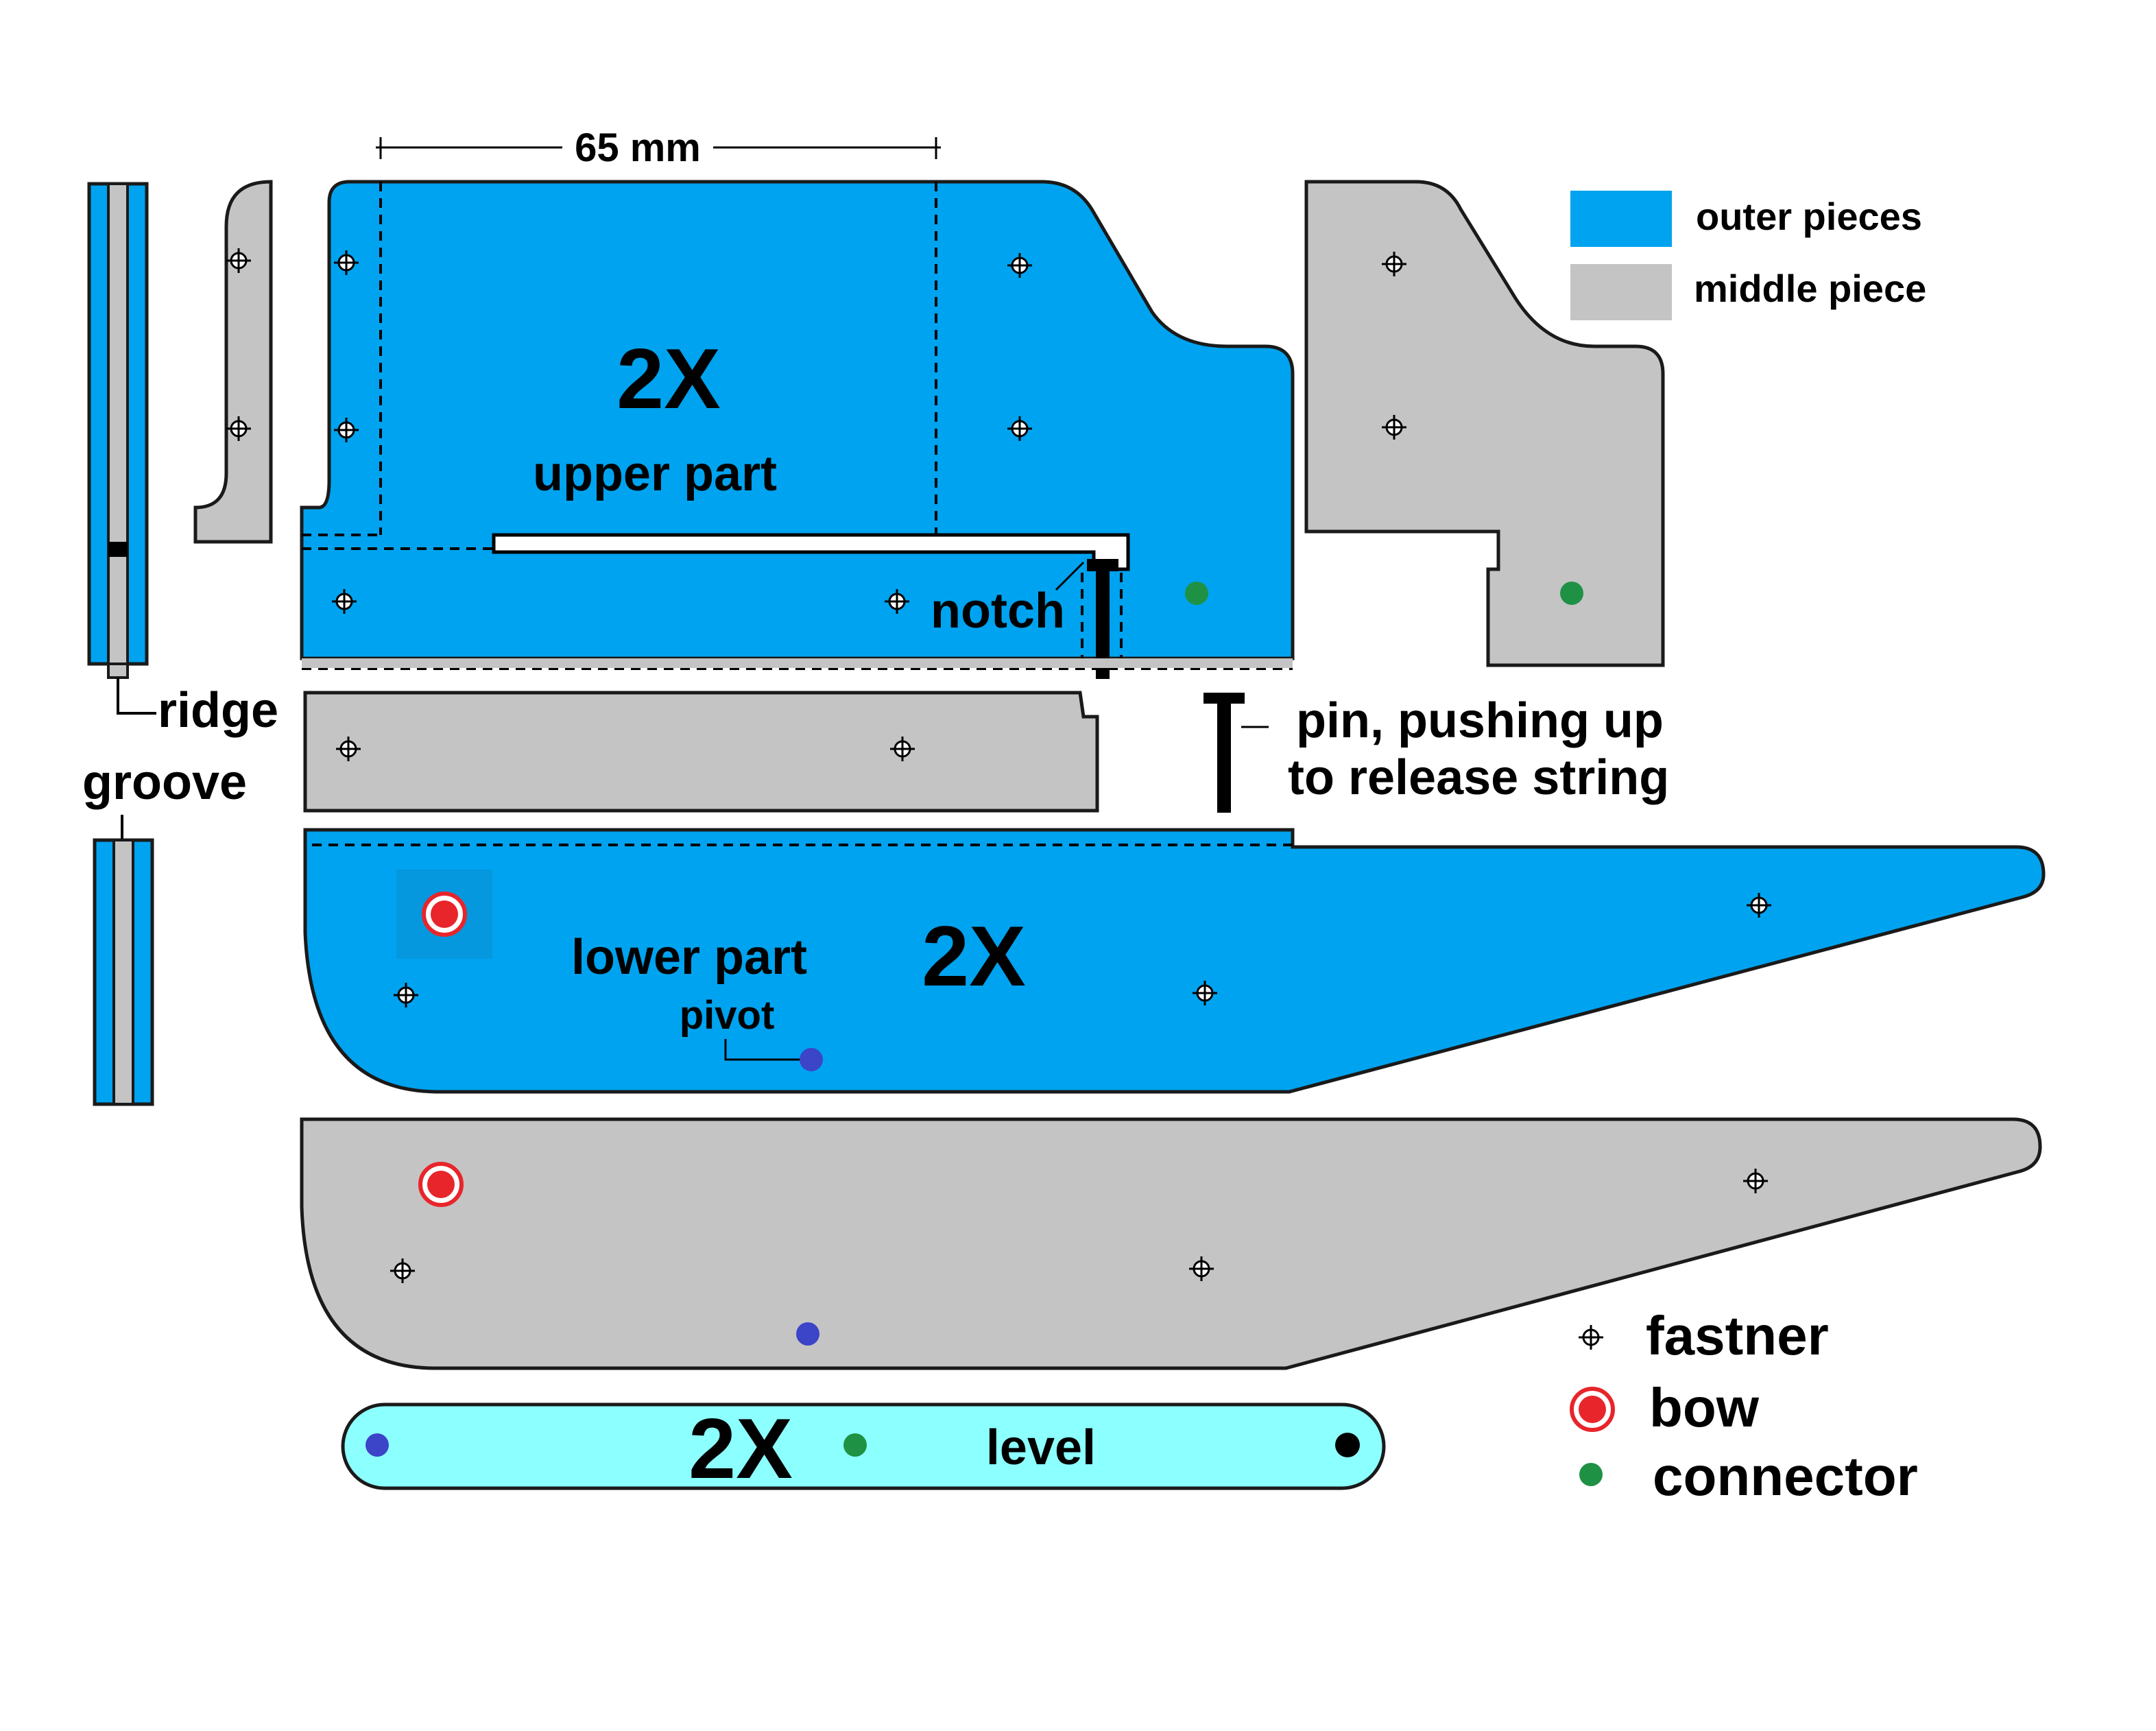  I want to click on lower-part-label: lower part, so click(689, 957).